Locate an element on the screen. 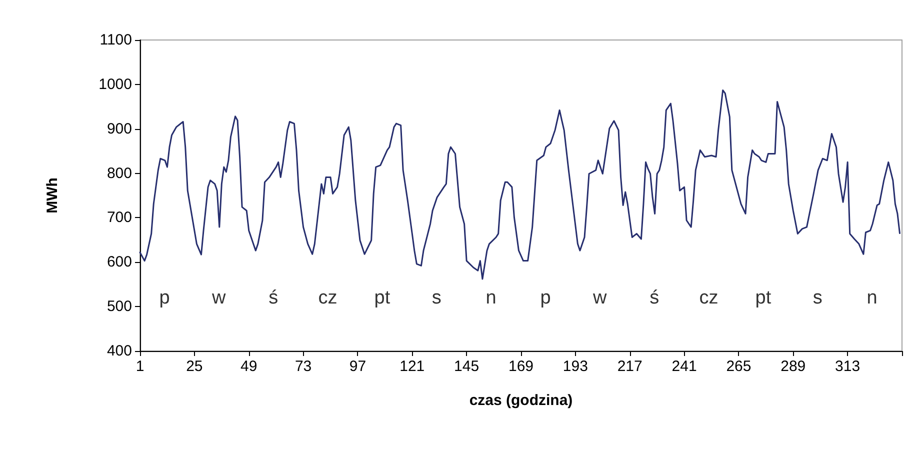  y-tick-label: 700 is located at coordinates (119, 217).